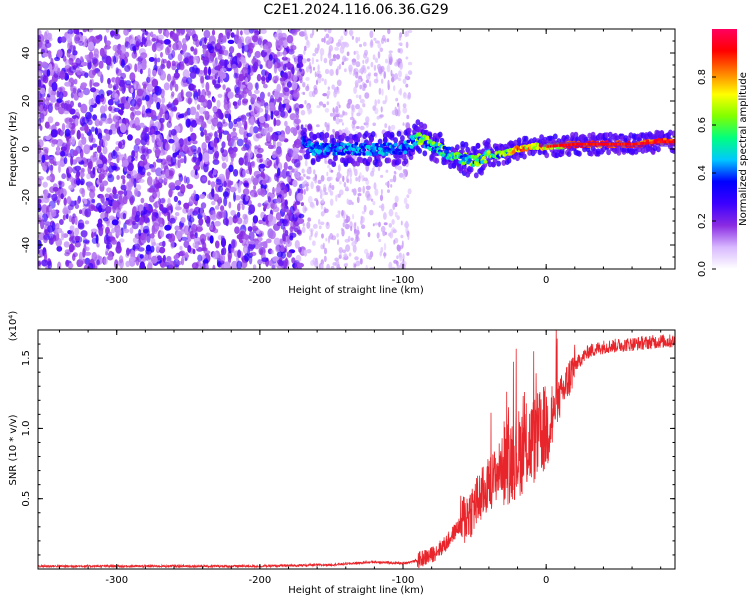 The height and width of the screenshot is (600, 750). What do you see at coordinates (13, 449) in the screenshot?
I see `snr-y-axis-label: SNR (10 * v/v)` at bounding box center [13, 449].